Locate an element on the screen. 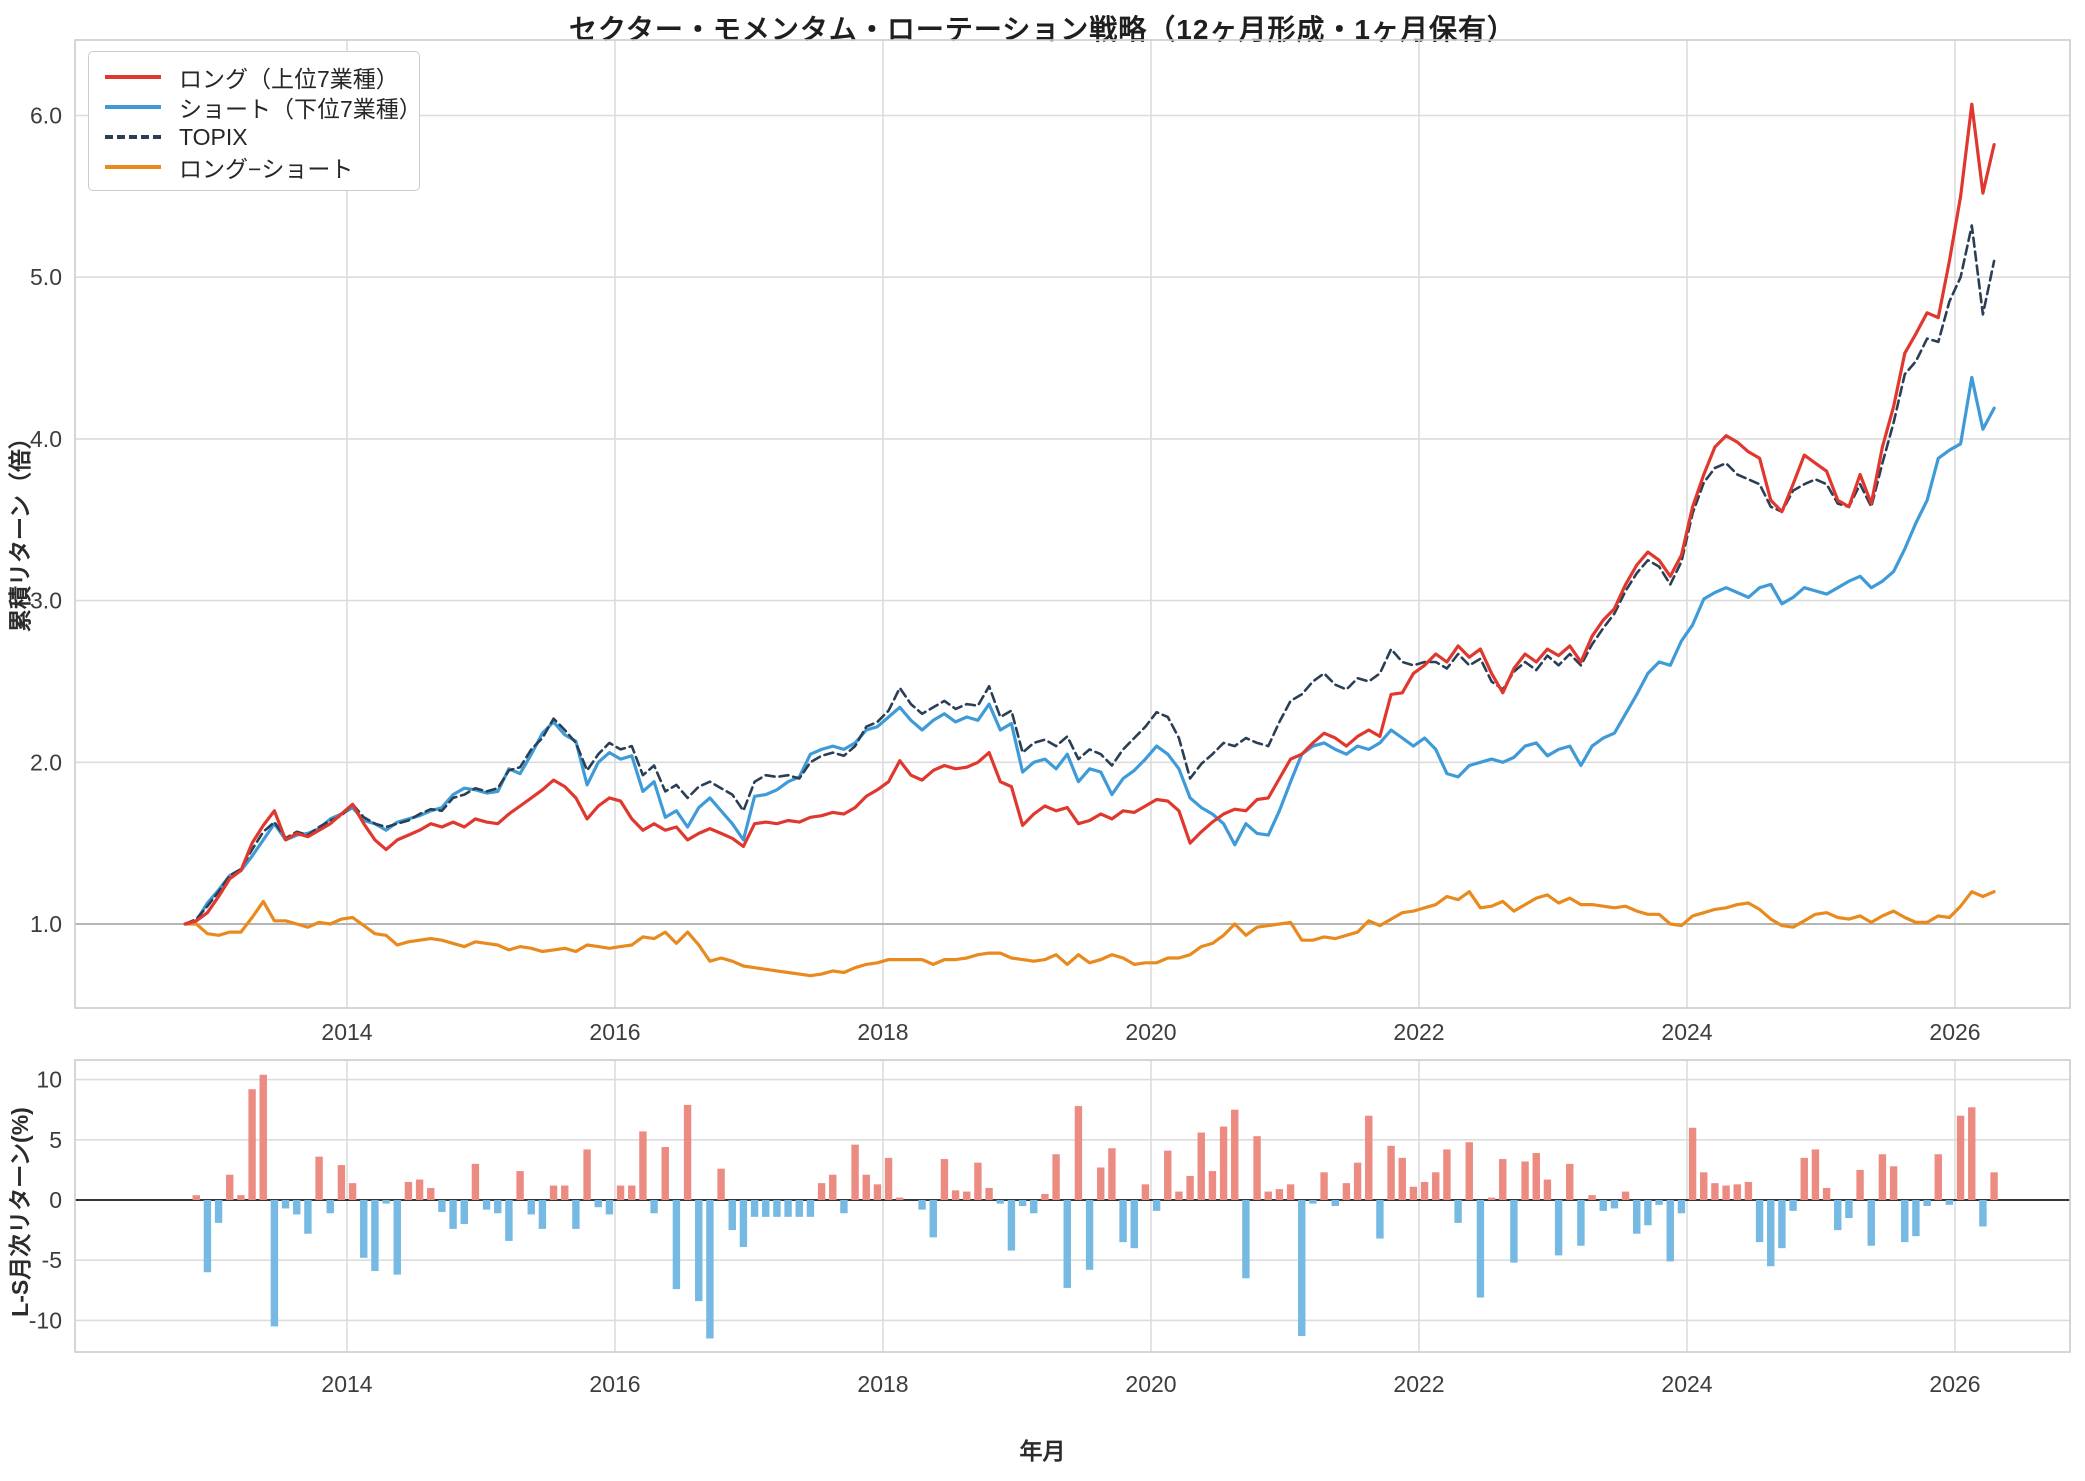  bottom-y-tick-label: -10 is located at coordinates (45, 1320).